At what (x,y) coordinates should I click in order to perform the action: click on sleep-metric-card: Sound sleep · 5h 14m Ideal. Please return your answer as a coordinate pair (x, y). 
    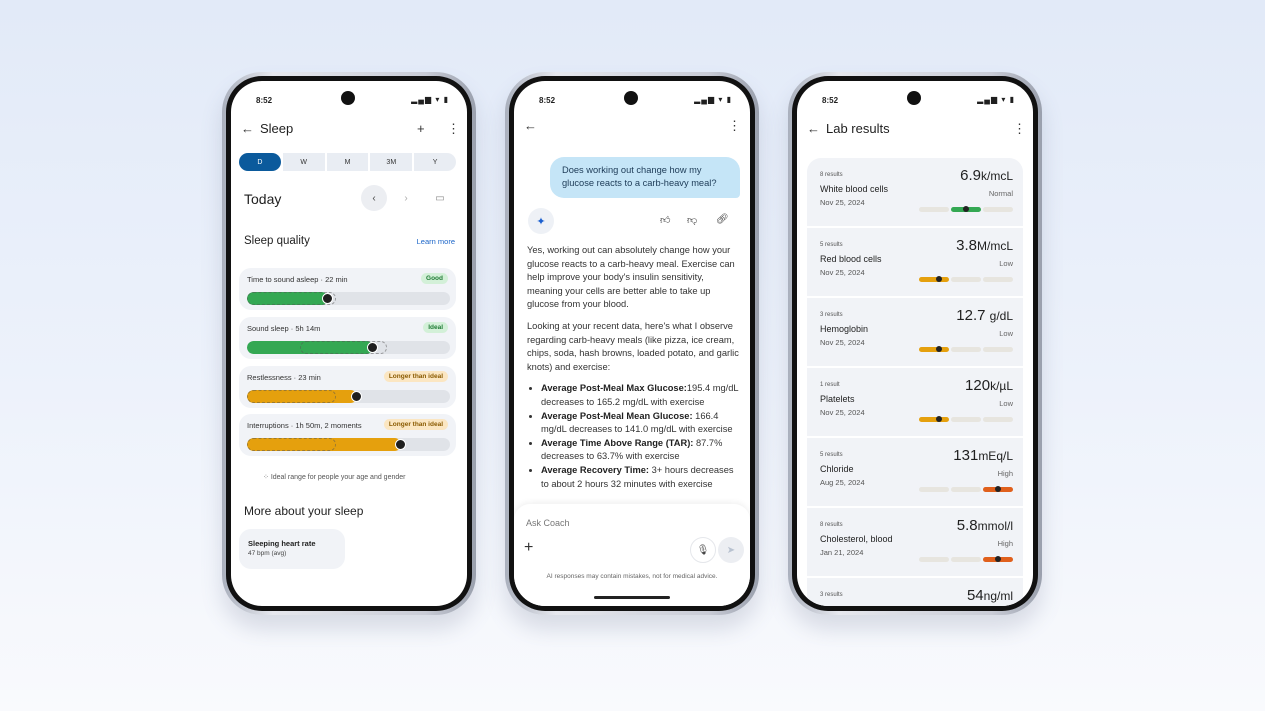
    Looking at the image, I should click on (347, 338).